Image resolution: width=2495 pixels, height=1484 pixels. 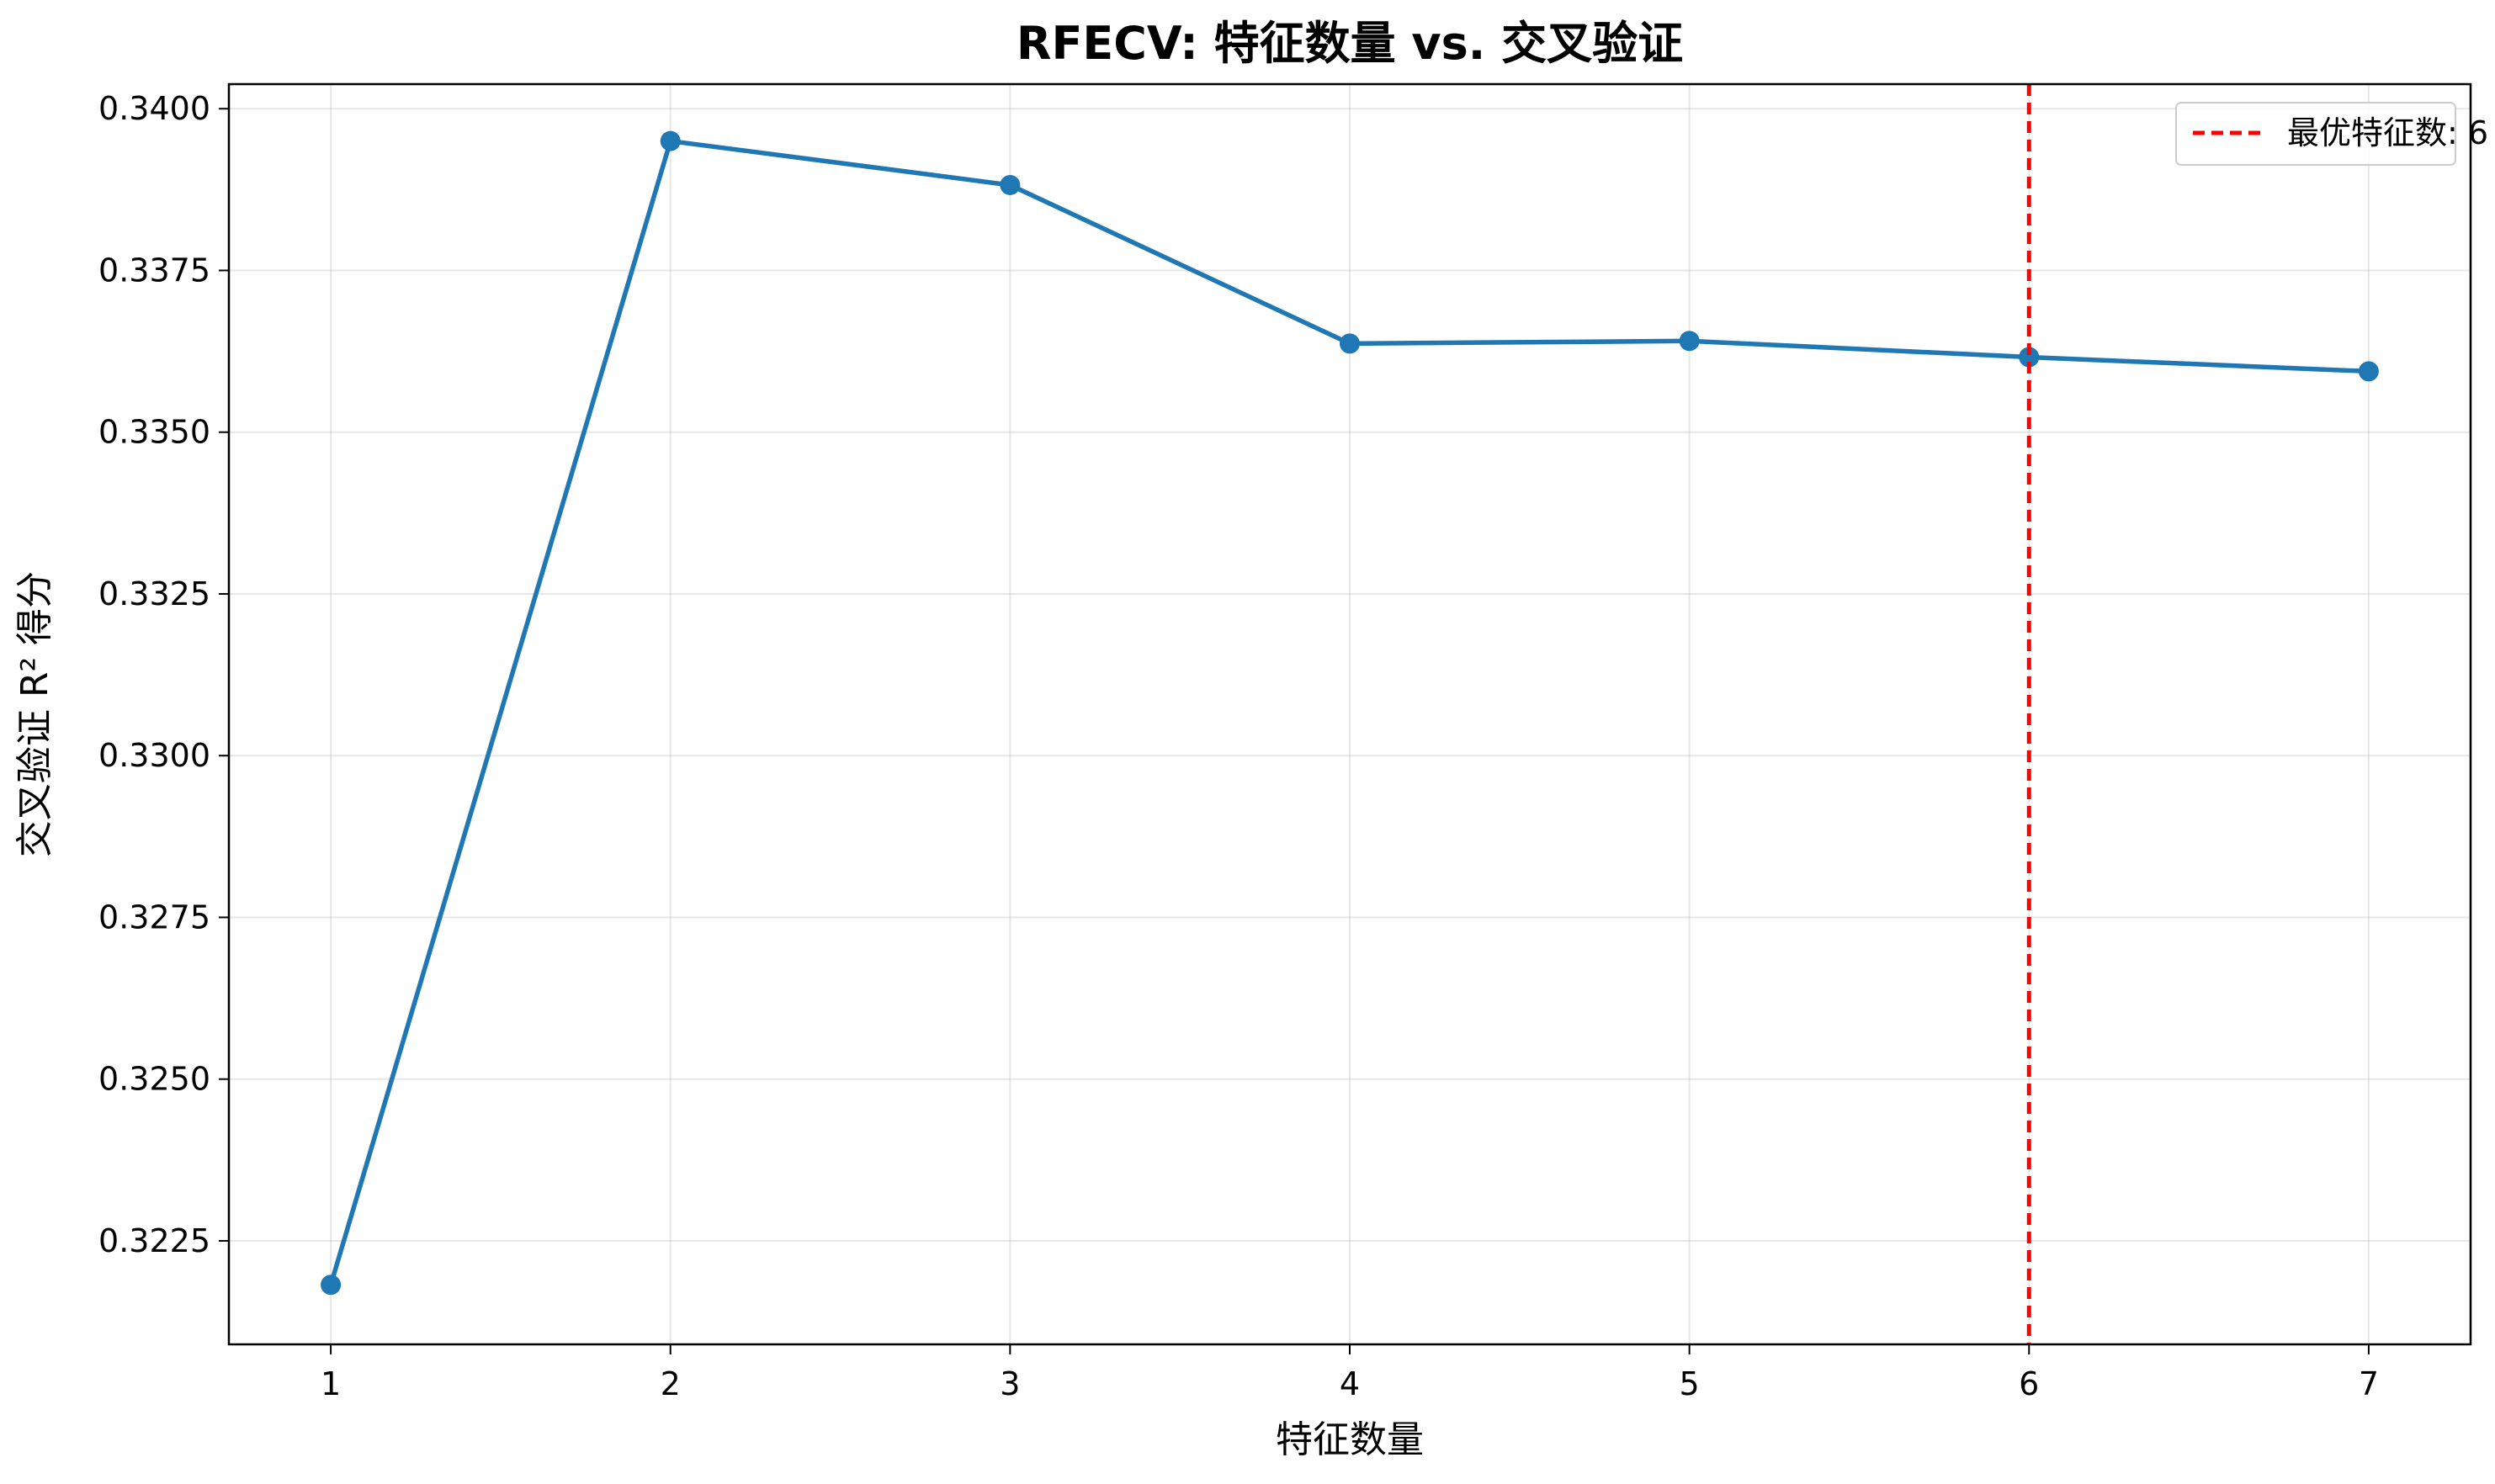 What do you see at coordinates (1350, 1439) in the screenshot?
I see `x-axis-label: 特征数量` at bounding box center [1350, 1439].